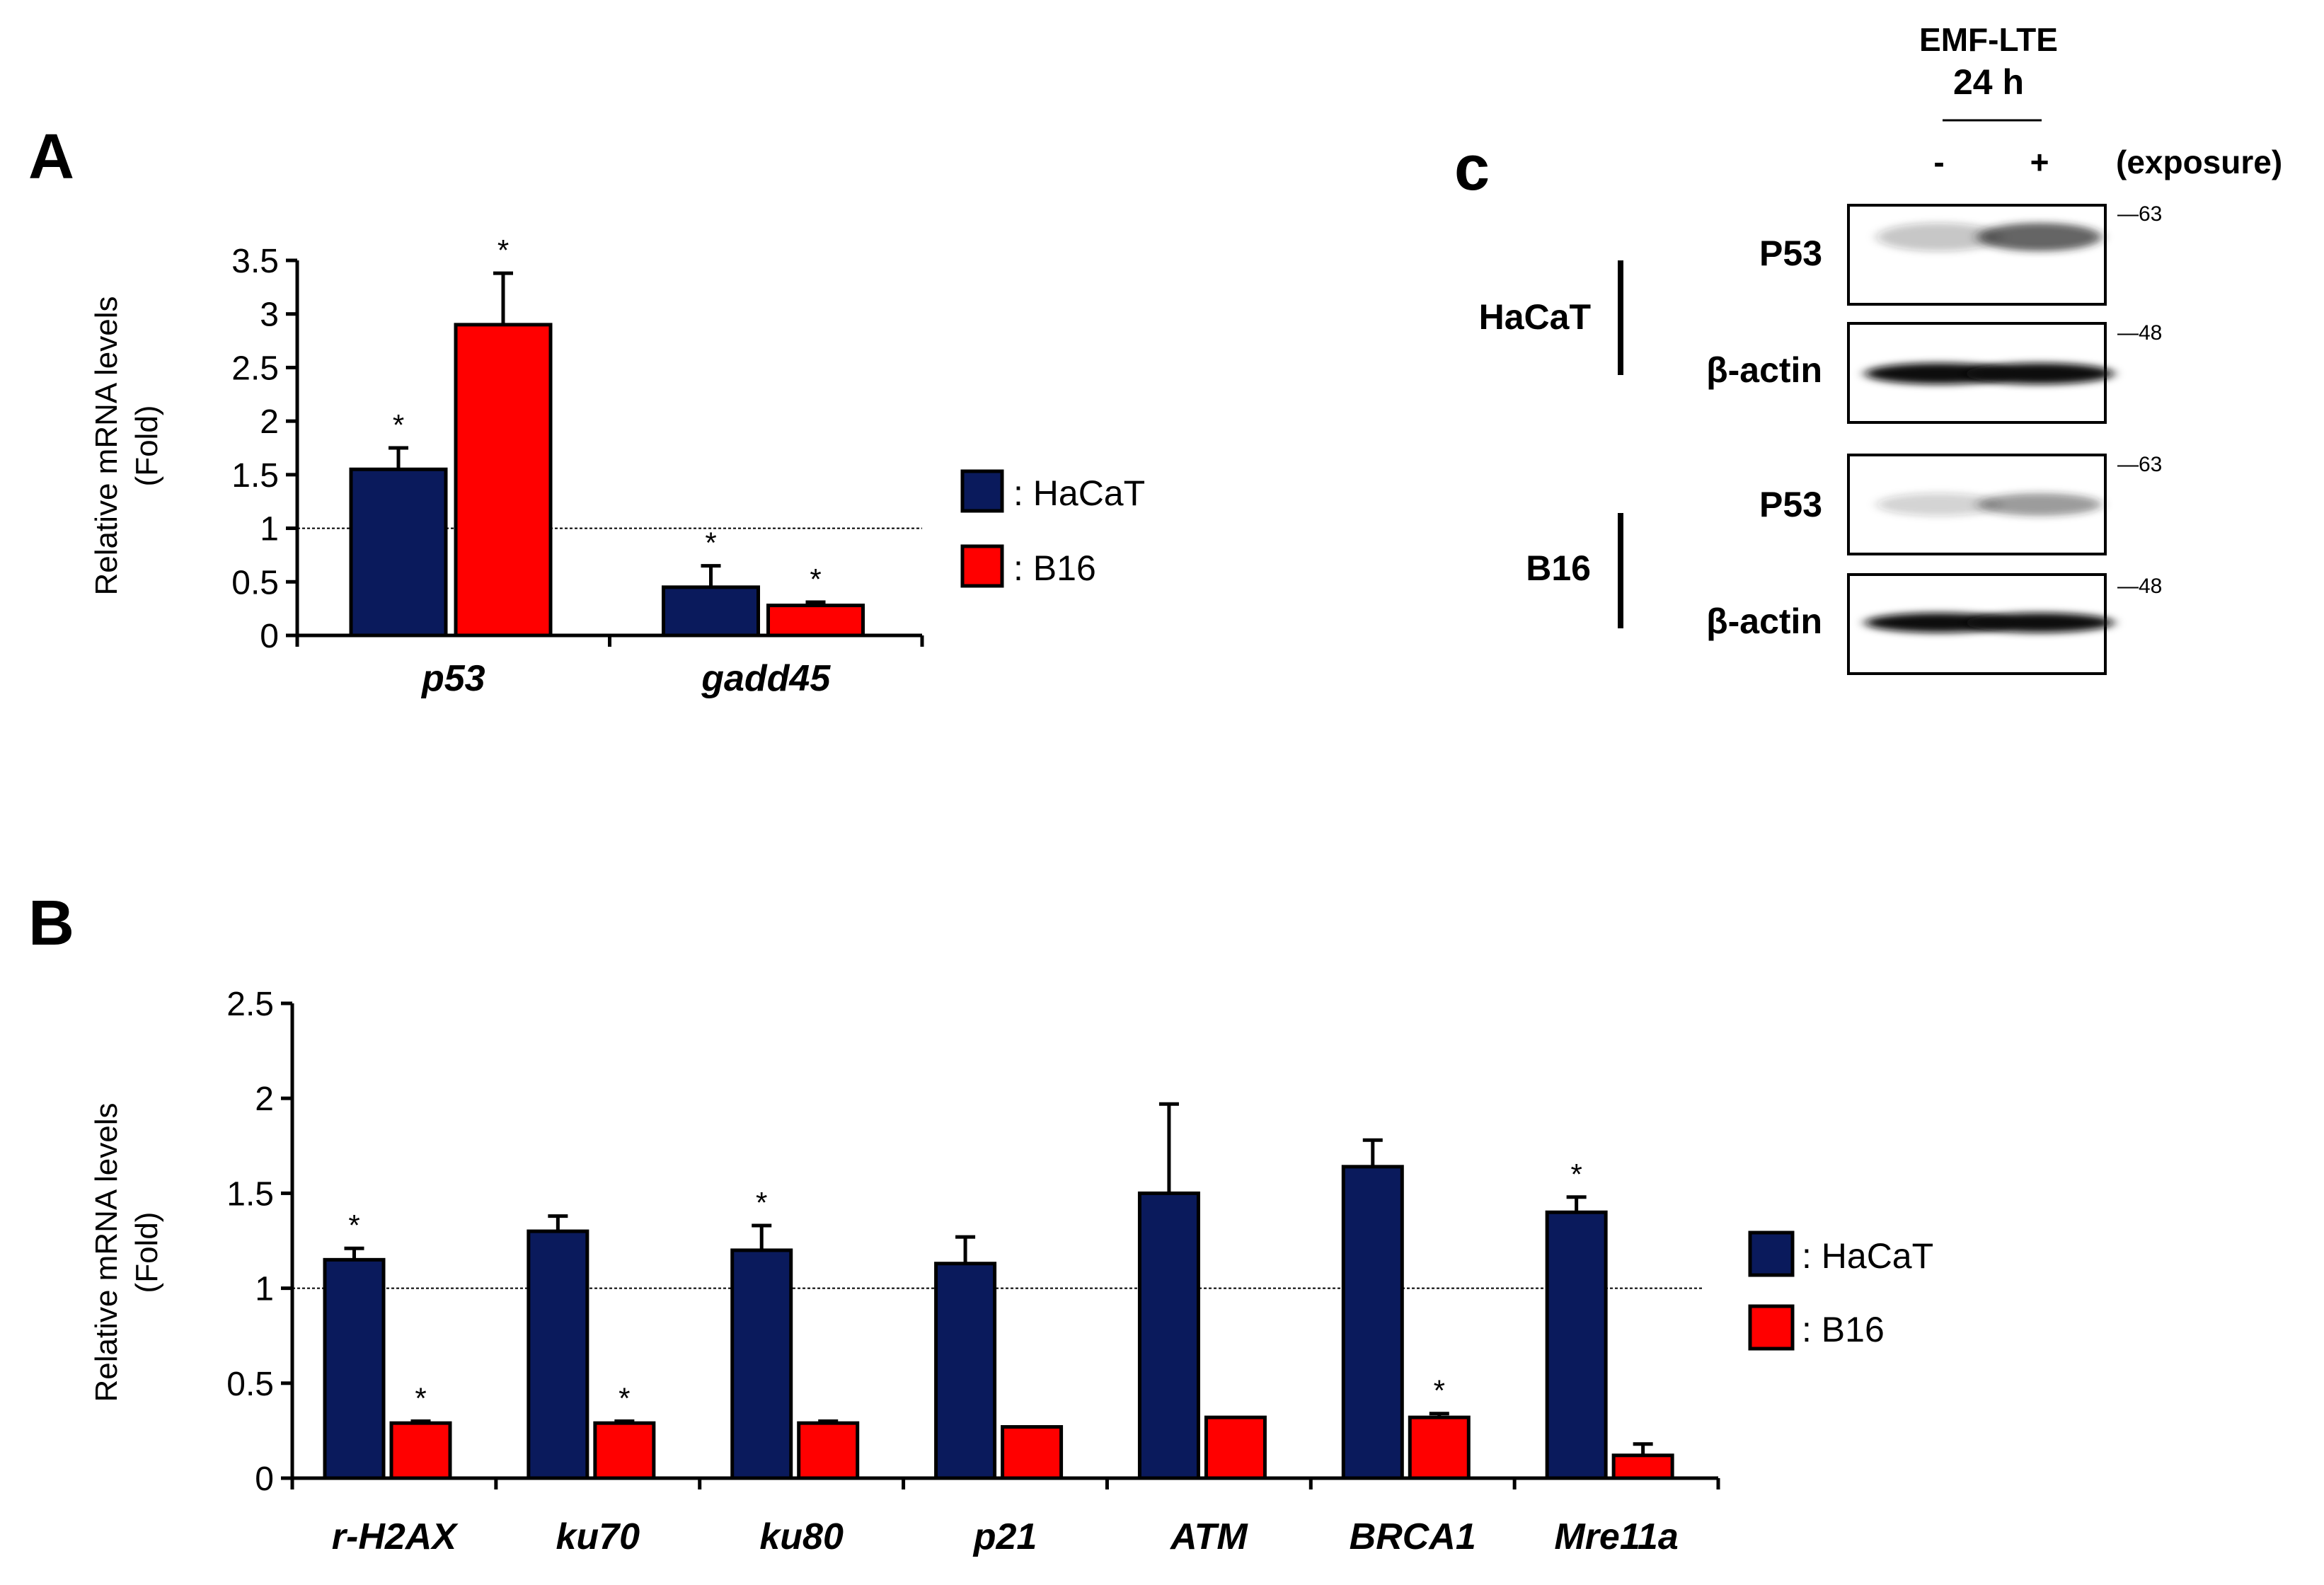 Image resolution: width=2324 pixels, height=1585 pixels. Describe the element at coordinates (1939, 237) in the screenshot. I see `band-hacat-p53-control` at that location.